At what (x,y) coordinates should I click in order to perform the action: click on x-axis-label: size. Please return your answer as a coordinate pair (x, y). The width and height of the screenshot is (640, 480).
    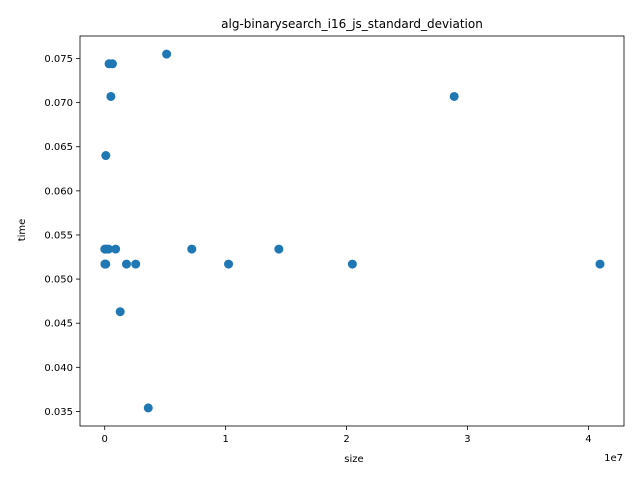
    Looking at the image, I should click on (353, 459).